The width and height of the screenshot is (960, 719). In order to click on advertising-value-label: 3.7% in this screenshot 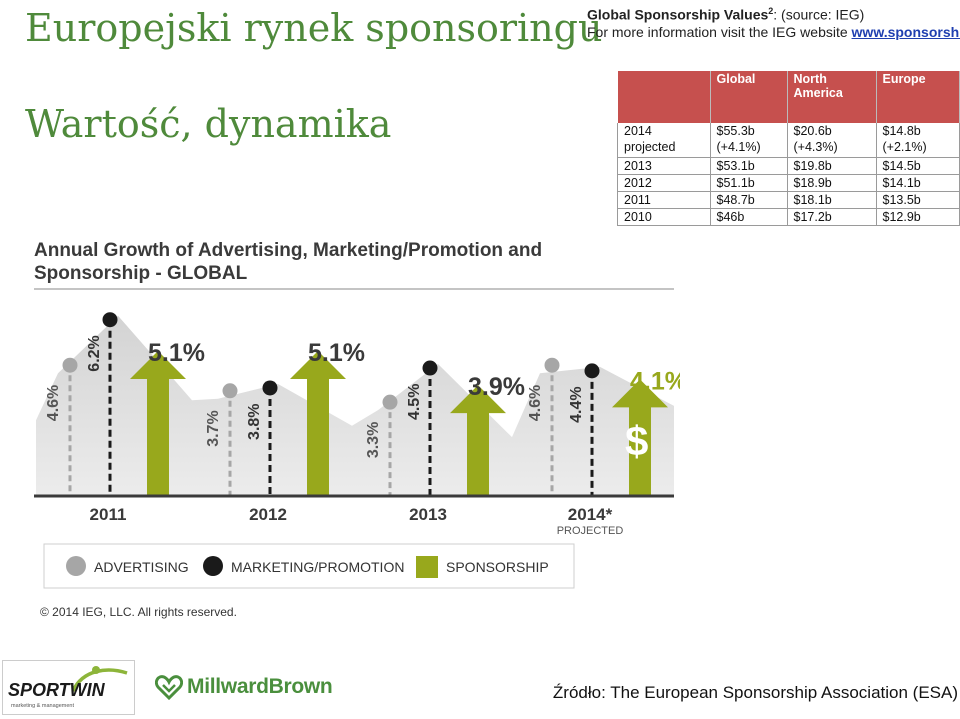, I will do `click(213, 428)`.